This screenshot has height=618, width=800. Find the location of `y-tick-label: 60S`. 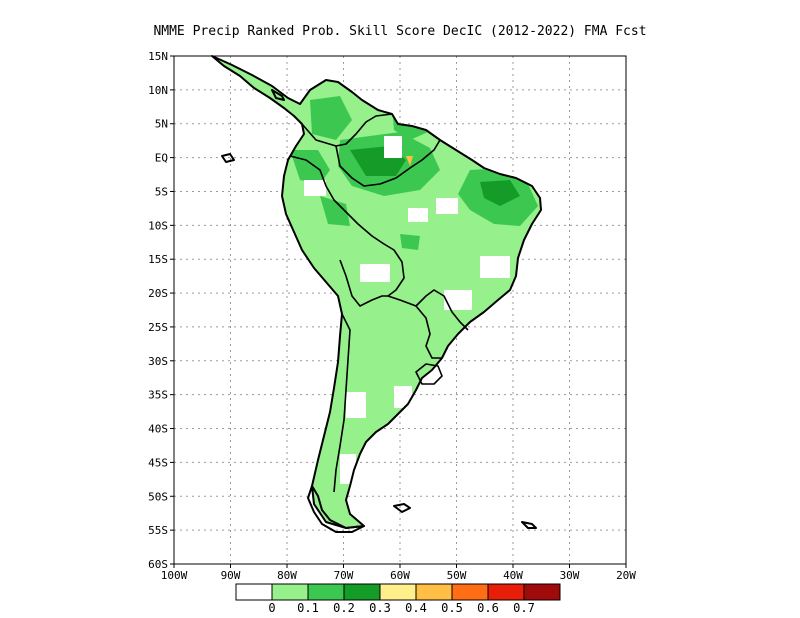

y-tick-label: 60S is located at coordinates (158, 564).